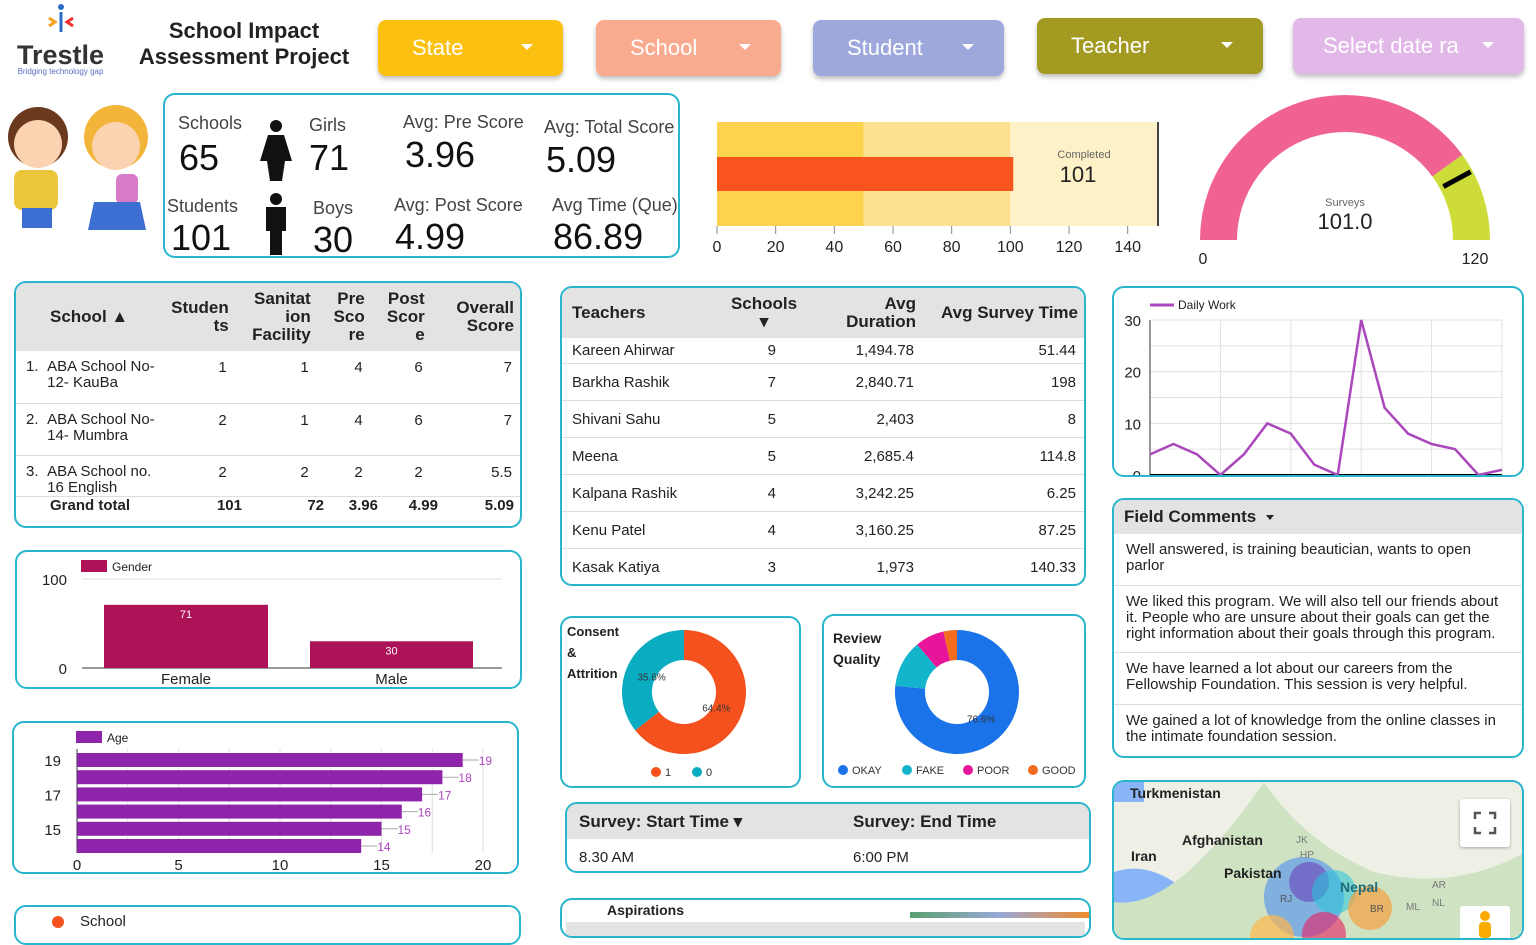 The width and height of the screenshot is (1536, 945). What do you see at coordinates (581, 160) in the screenshot?
I see `total-score-value: 5.09` at bounding box center [581, 160].